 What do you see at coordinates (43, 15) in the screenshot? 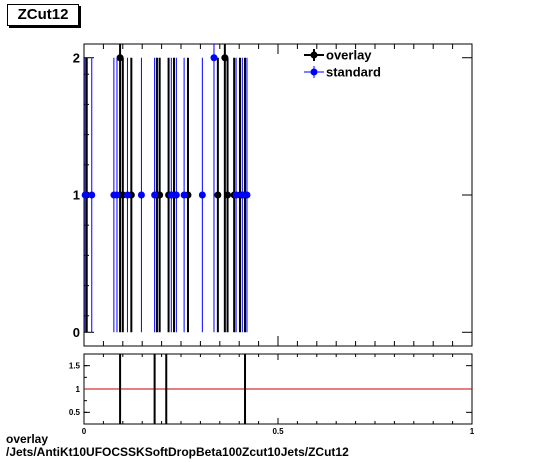
I see `chart-title: ZCut12` at bounding box center [43, 15].